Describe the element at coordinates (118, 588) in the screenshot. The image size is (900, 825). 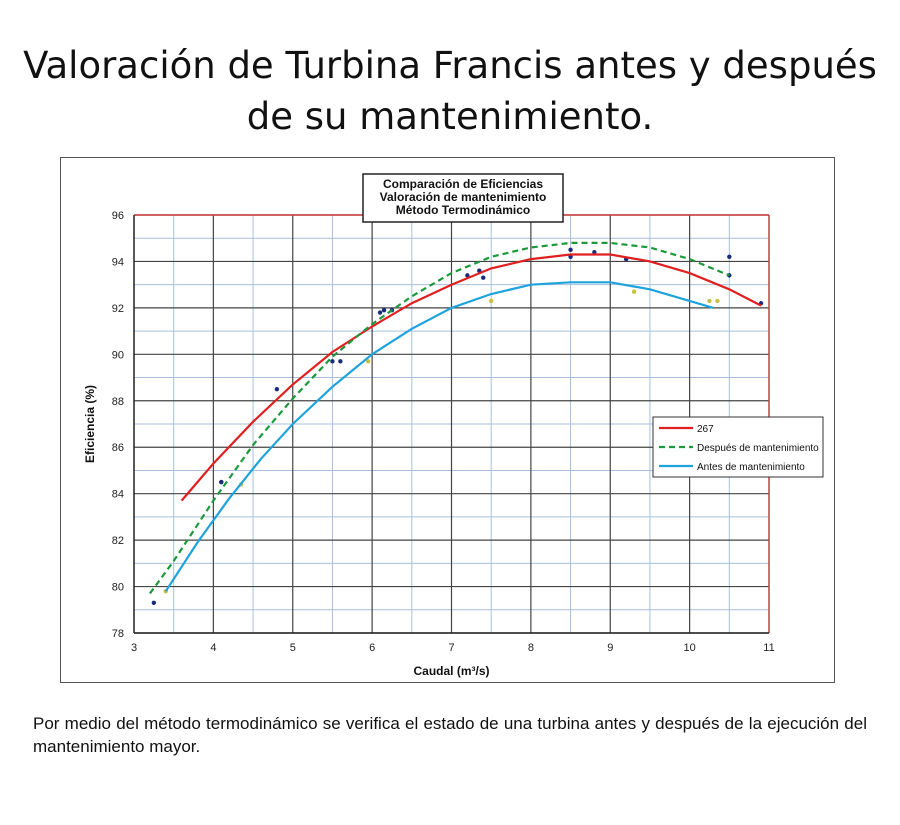
I see `y-tick-label: 80` at that location.